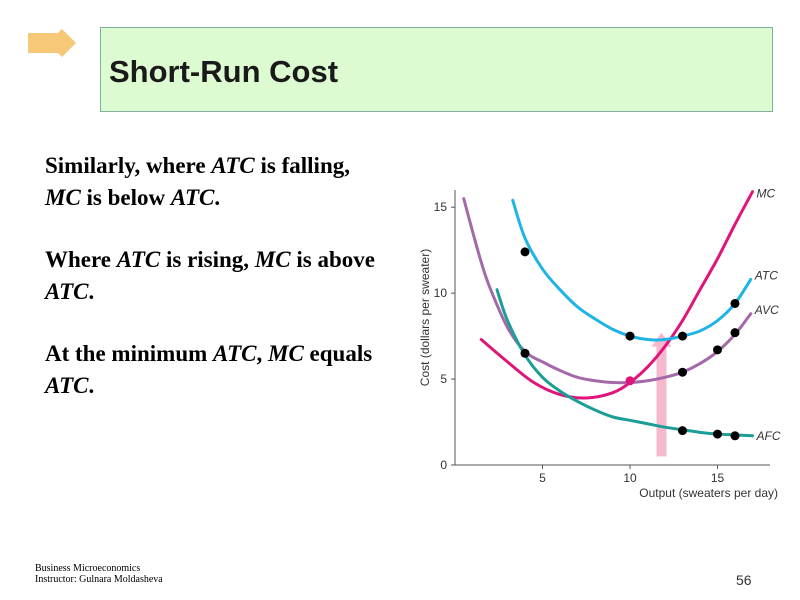 This screenshot has height=600, width=800. Describe the element at coordinates (88, 568) in the screenshot. I see `footer-course: Business Microeconomics` at that location.